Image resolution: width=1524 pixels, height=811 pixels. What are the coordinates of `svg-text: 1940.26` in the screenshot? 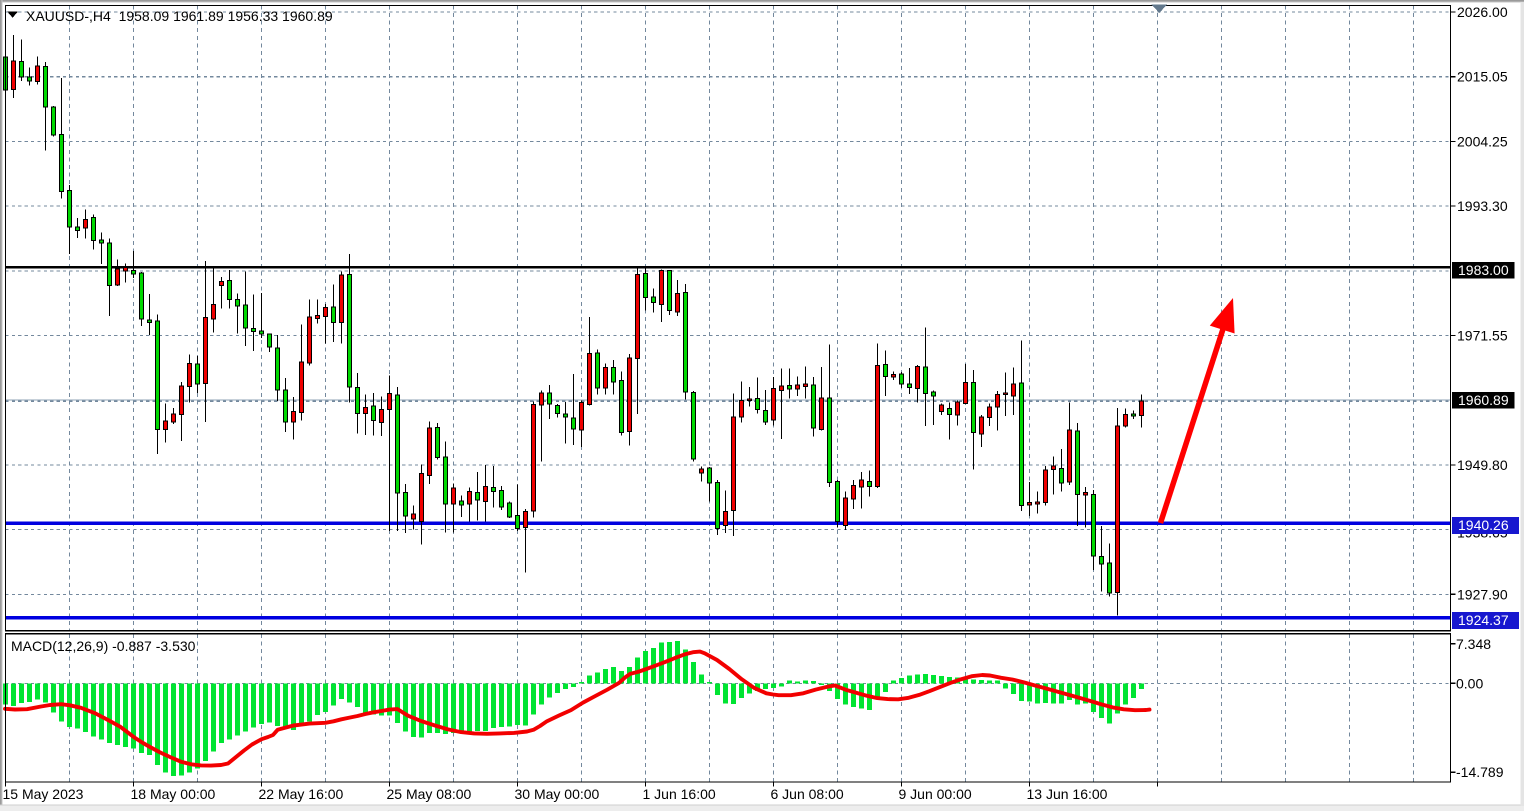 It's located at (1483, 525).